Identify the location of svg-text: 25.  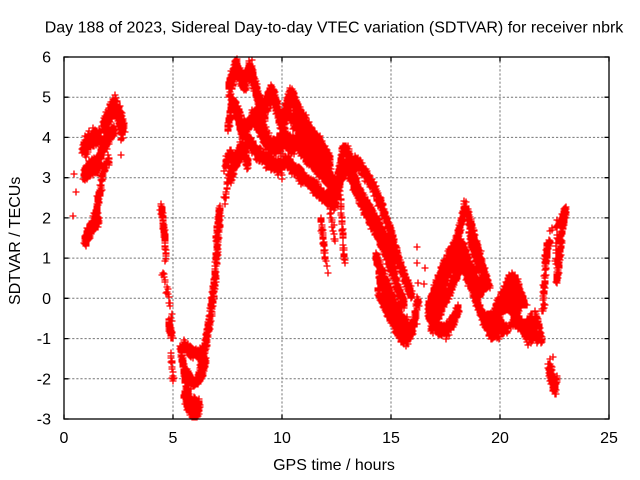
(609, 438).